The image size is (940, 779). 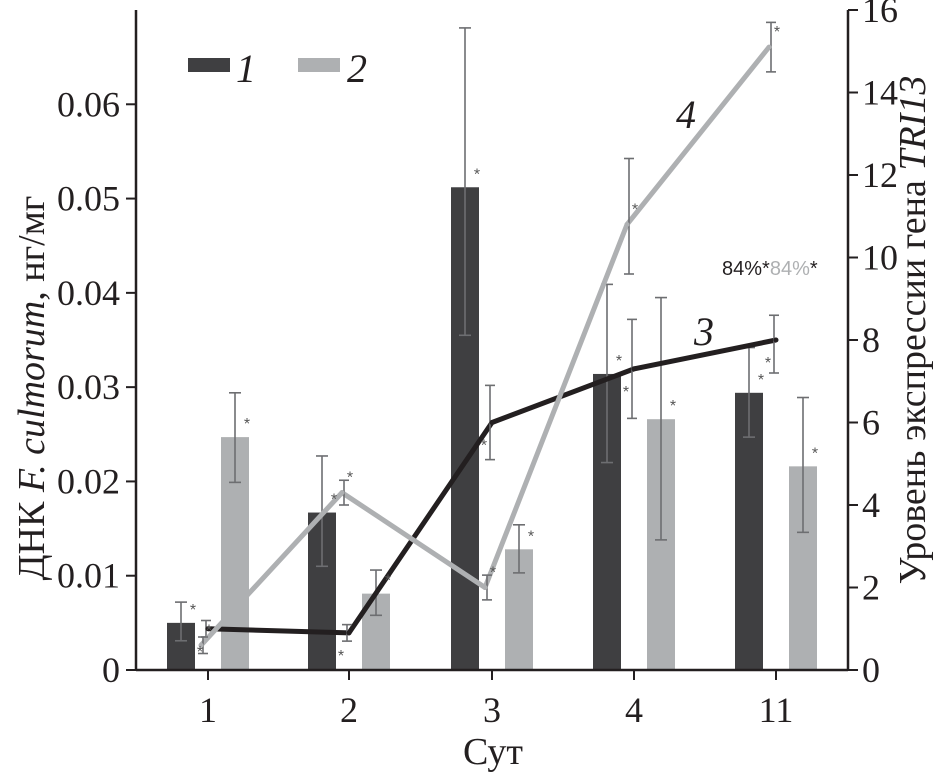 I want to click on bar-star-s2-4: *, so click(x=673, y=406).